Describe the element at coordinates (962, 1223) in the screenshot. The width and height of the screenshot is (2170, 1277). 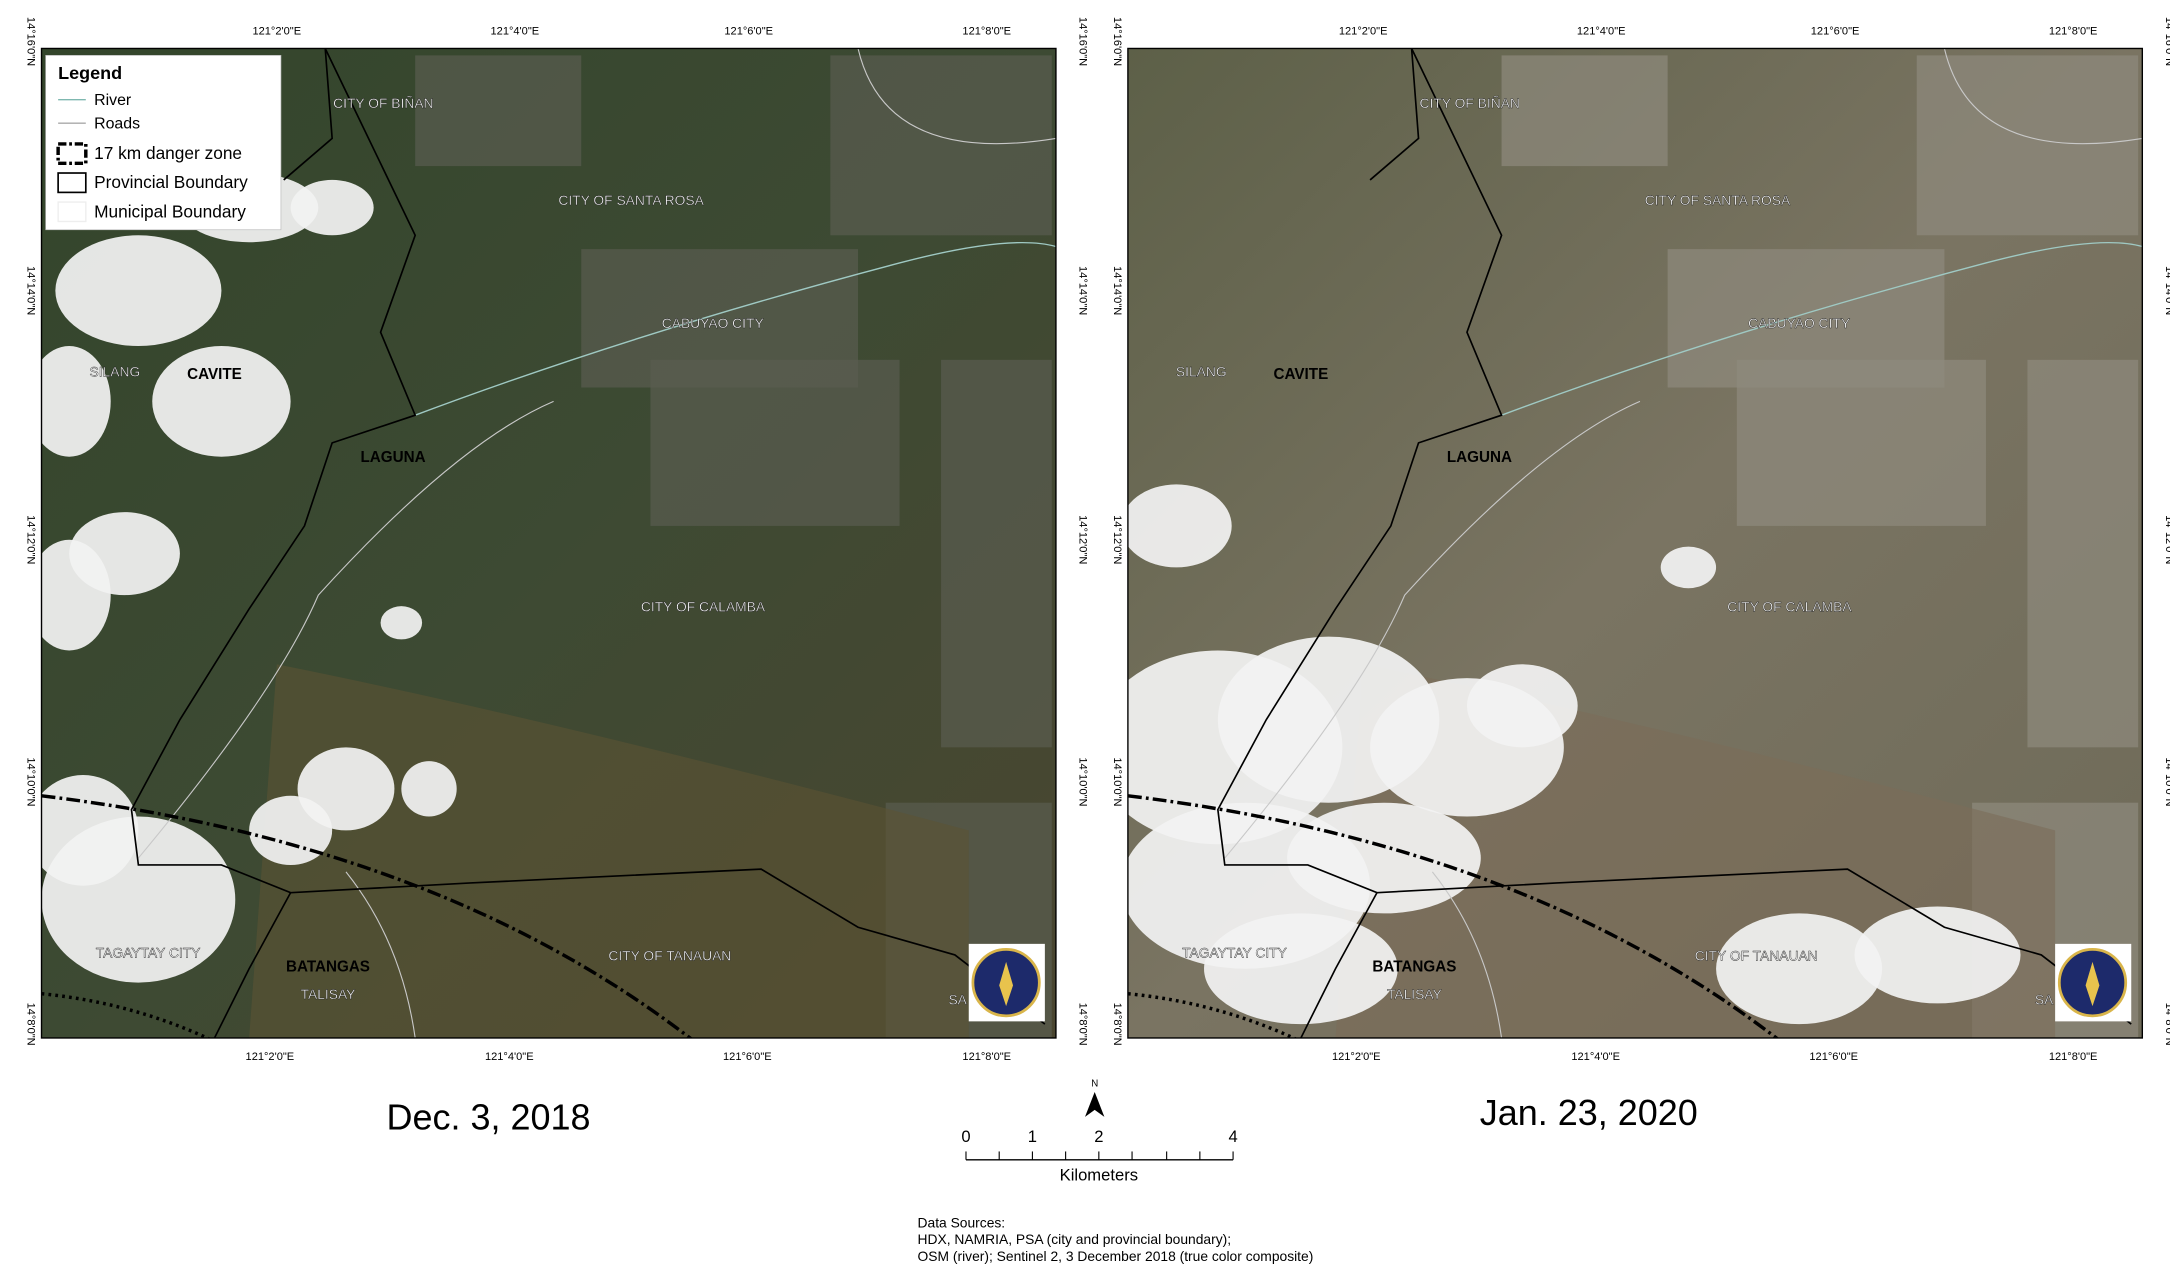
I see `data-source: Data Sources:` at that location.